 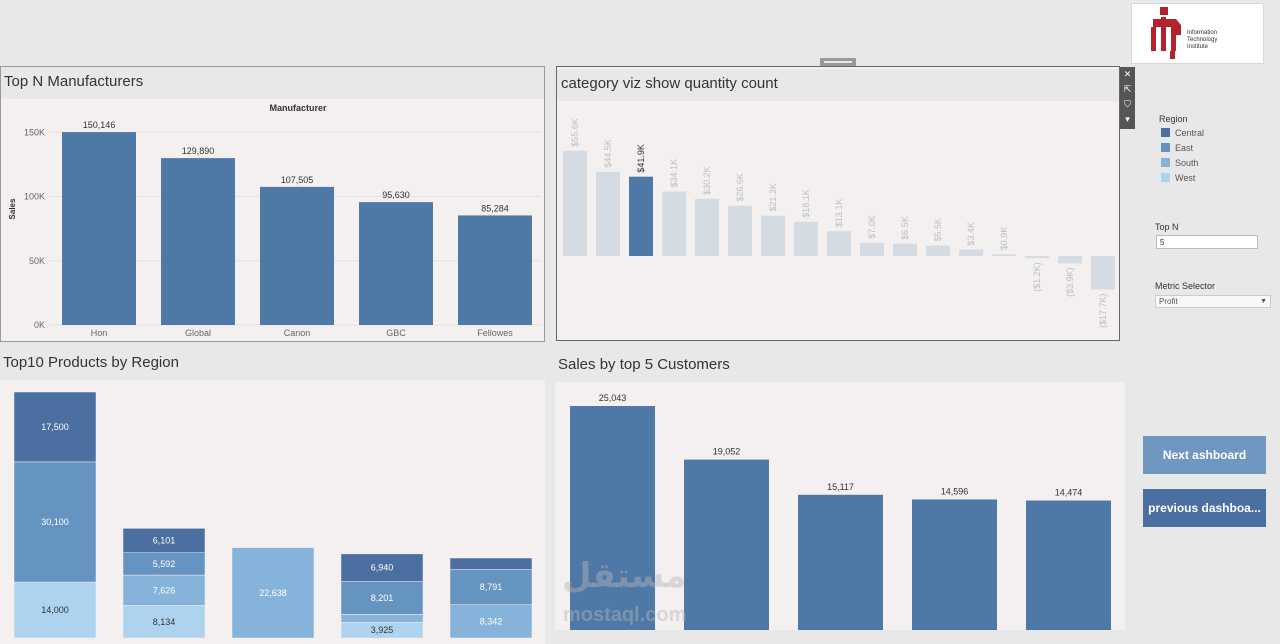 What do you see at coordinates (1165, 177) in the screenshot?
I see `legend-swatch-west` at bounding box center [1165, 177].